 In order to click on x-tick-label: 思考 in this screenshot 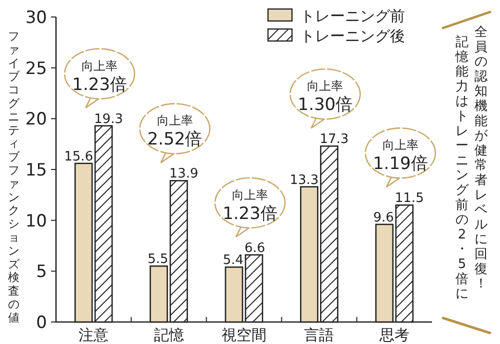, I will do `click(394, 335)`.